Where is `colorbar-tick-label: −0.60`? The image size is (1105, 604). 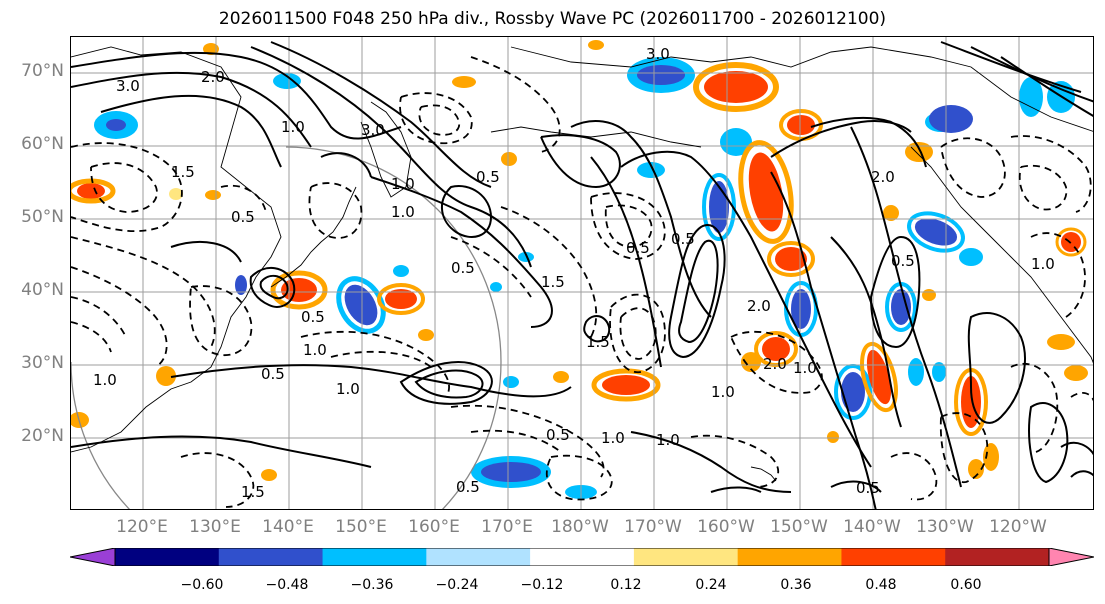 colorbar-tick-label: −0.60 is located at coordinates (202, 585).